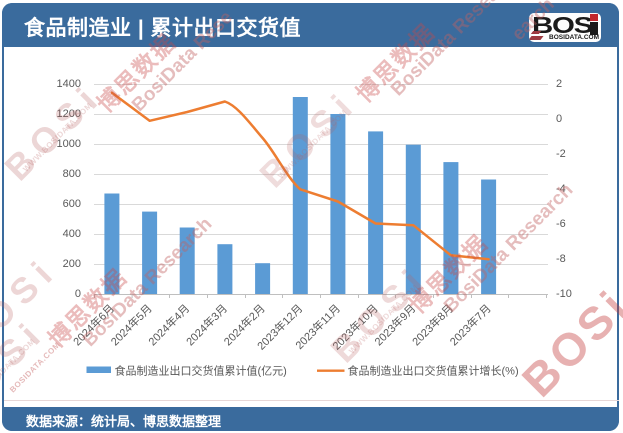 The image size is (623, 433). What do you see at coordinates (201, 371) in the screenshot?
I see `svg-text: 食品制造业出口交货值累计值(亿元)` at bounding box center [201, 371].